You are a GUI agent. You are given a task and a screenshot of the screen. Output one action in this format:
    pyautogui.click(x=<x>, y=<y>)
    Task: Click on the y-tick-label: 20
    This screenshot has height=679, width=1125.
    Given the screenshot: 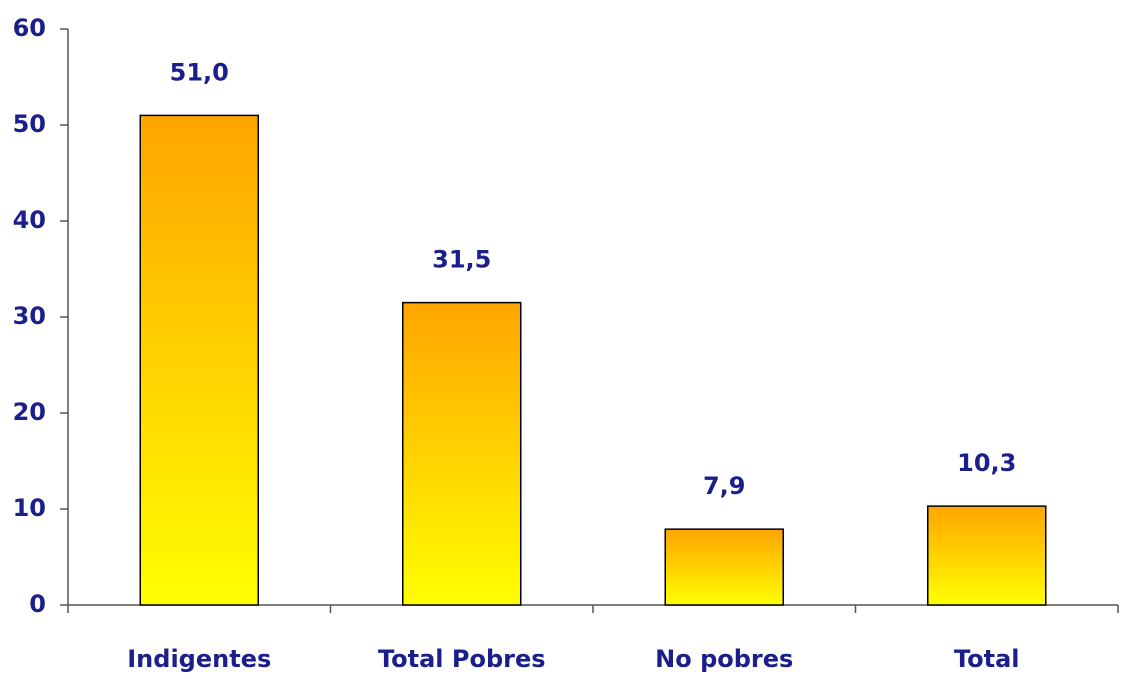 What is the action you would take?
    pyautogui.click(x=29, y=412)
    